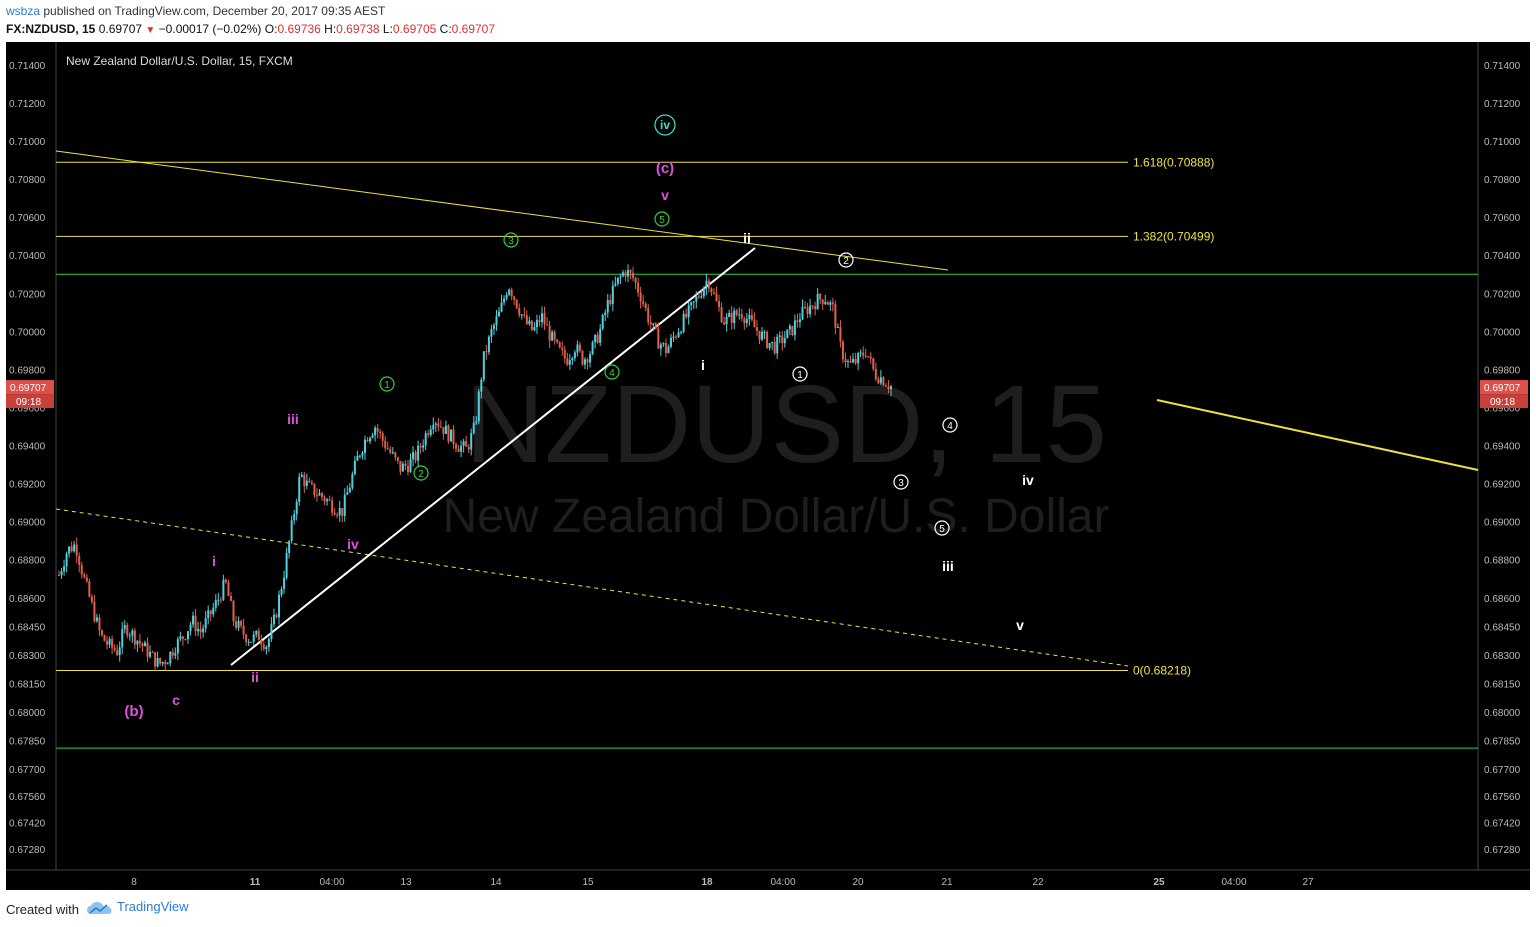 Image resolution: width=1536 pixels, height=927 pixels. Describe the element at coordinates (1502, 294) in the screenshot. I see `y-tick-right: 0.70200` at that location.